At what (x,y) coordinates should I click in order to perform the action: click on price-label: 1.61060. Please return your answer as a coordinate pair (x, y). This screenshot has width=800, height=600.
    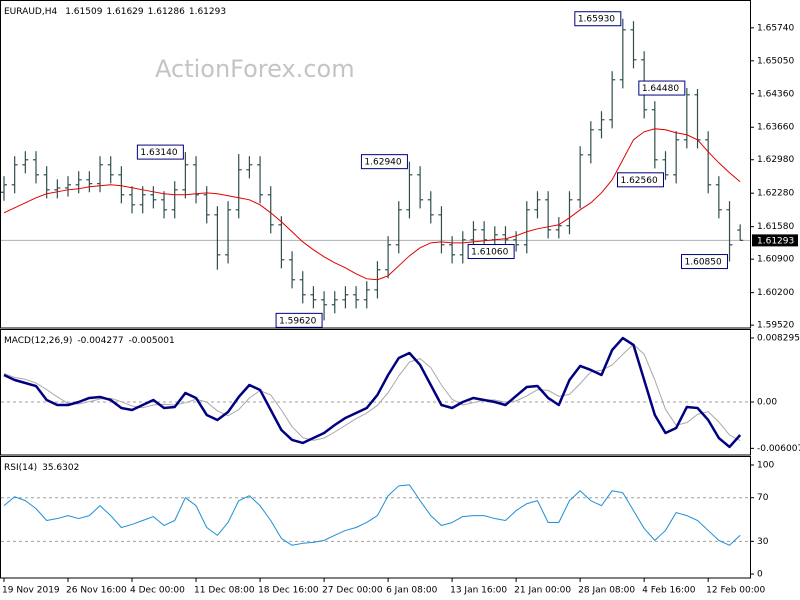
    Looking at the image, I should click on (489, 253).